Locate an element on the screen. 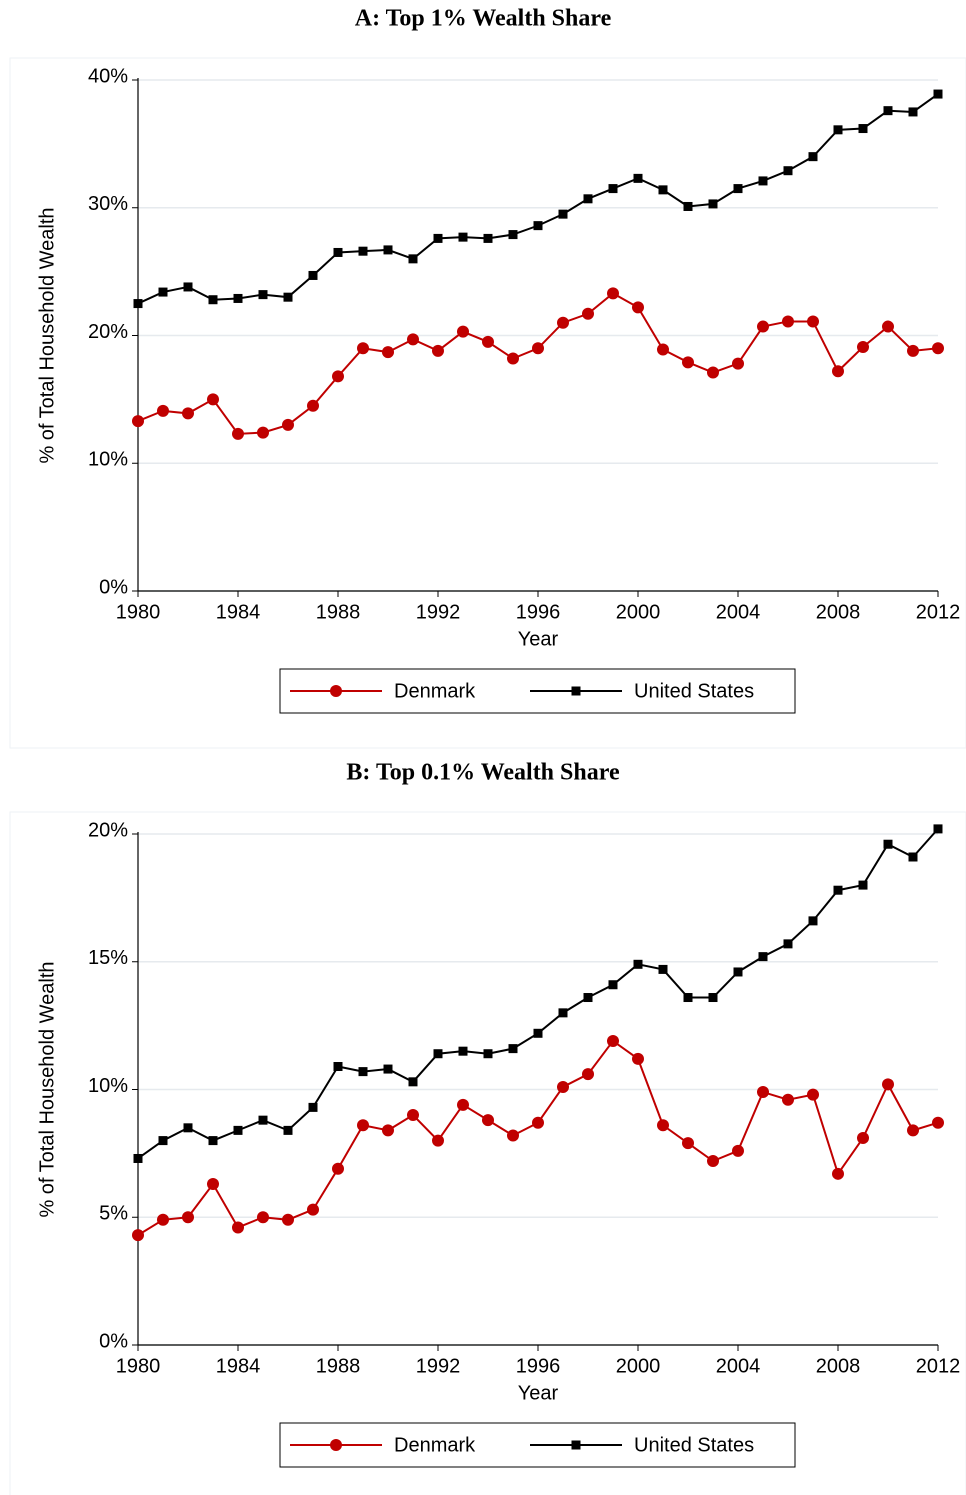 Image resolution: width=966 pixels, height=1495 pixels. chart-title: A: Top 1% Wealth Share is located at coordinates (483, 19).